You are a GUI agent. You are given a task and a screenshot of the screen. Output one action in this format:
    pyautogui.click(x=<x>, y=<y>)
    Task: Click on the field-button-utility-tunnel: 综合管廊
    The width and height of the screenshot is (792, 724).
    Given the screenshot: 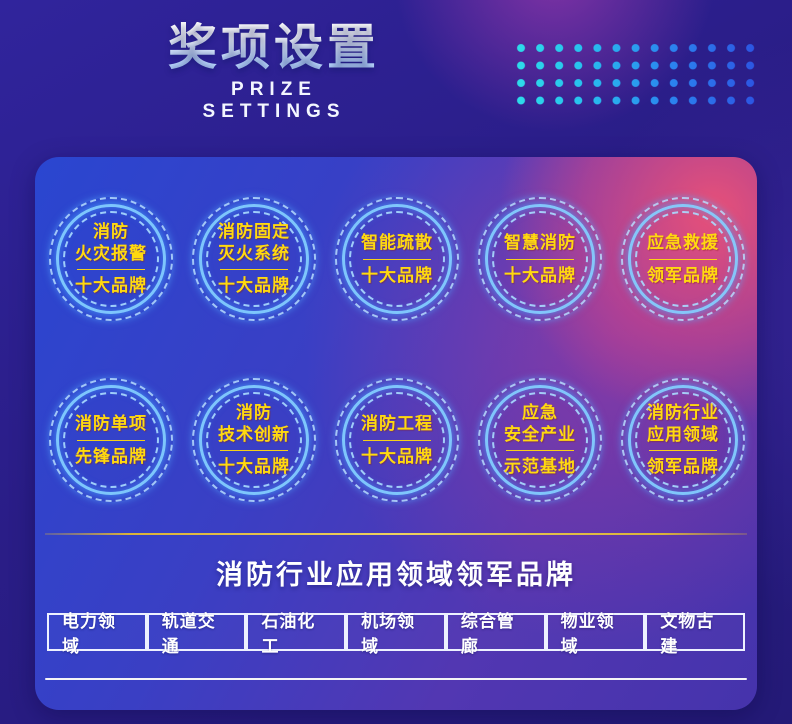 What is the action you would take?
    pyautogui.click(x=495, y=634)
    